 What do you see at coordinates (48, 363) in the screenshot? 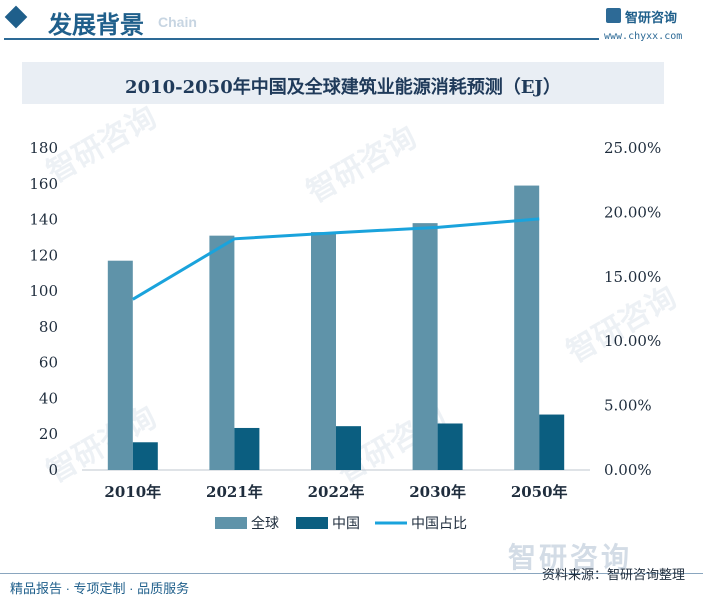
I see `y-left-tick-label: 60` at bounding box center [48, 363].